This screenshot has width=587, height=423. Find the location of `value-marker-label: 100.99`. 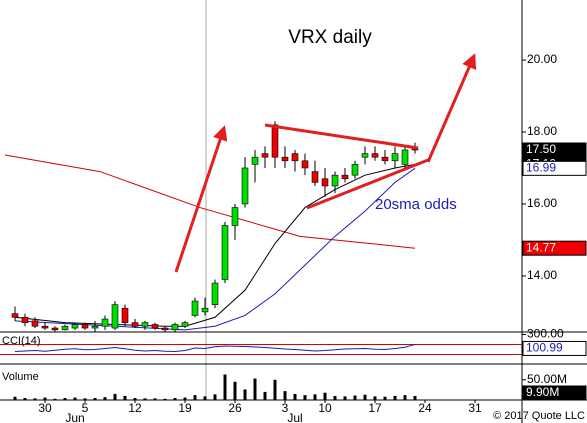

value-marker-label: 100.99 is located at coordinates (544, 348).